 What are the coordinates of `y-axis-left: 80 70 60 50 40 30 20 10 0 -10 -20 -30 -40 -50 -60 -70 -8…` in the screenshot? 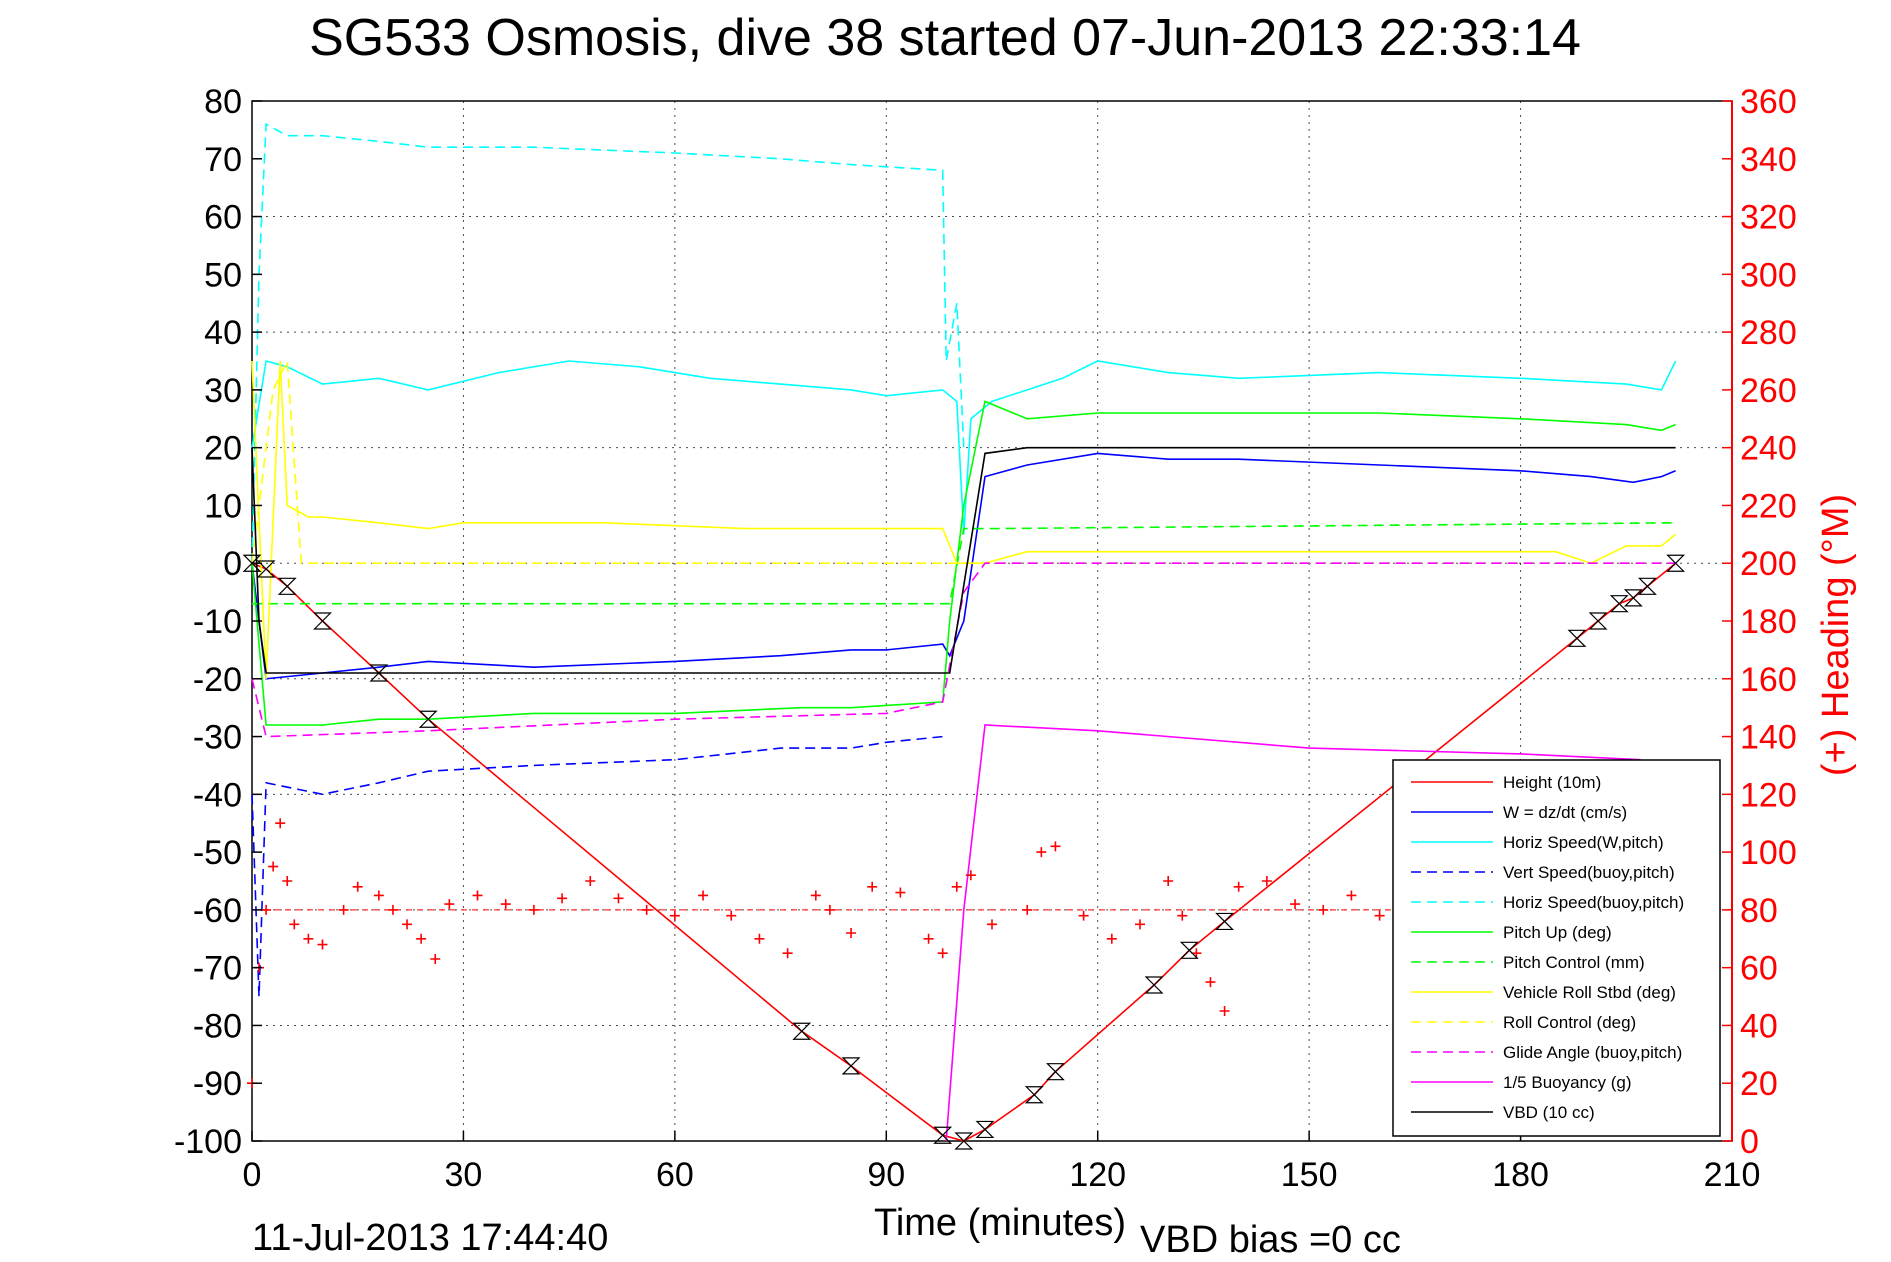 It's located at (218, 622).